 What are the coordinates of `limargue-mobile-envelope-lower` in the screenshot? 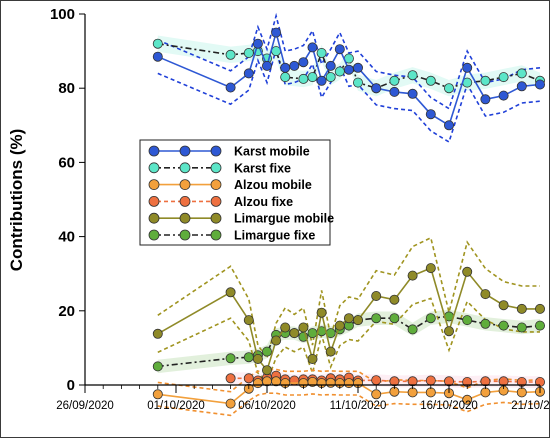 It's located at (348, 340).